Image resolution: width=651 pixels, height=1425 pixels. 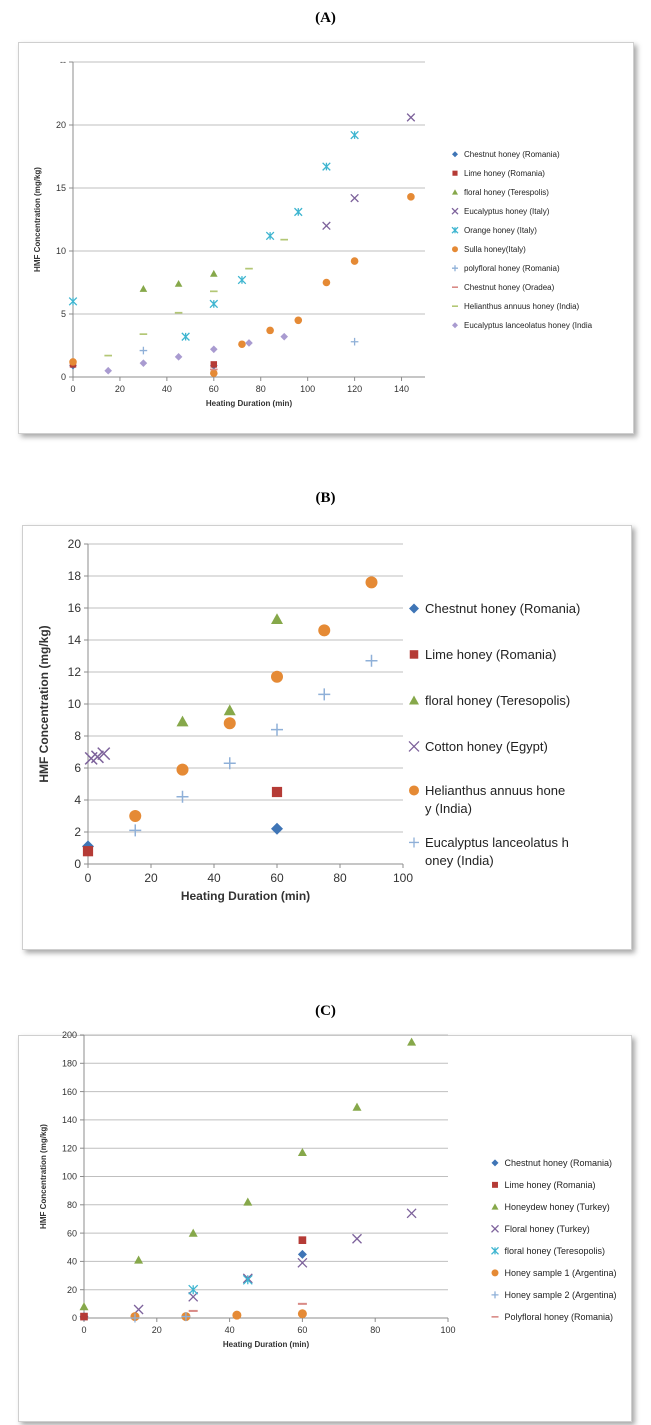 What do you see at coordinates (506, 192) in the screenshot?
I see `legend-label: floral honey (Terespolis)` at bounding box center [506, 192].